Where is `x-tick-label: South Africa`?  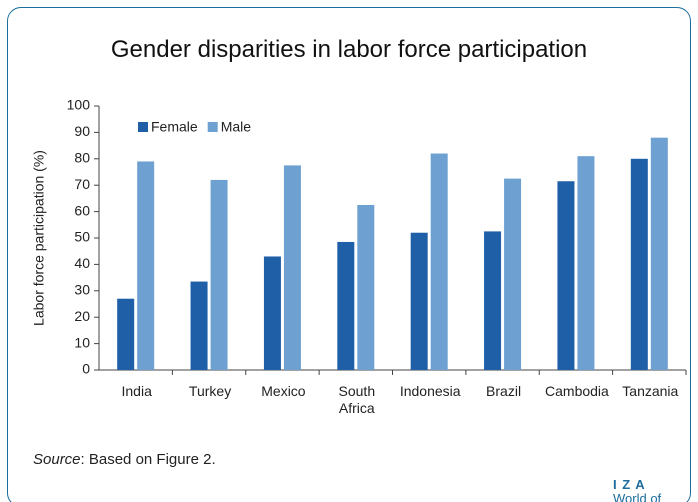 x-tick-label: South Africa is located at coordinates (357, 399).